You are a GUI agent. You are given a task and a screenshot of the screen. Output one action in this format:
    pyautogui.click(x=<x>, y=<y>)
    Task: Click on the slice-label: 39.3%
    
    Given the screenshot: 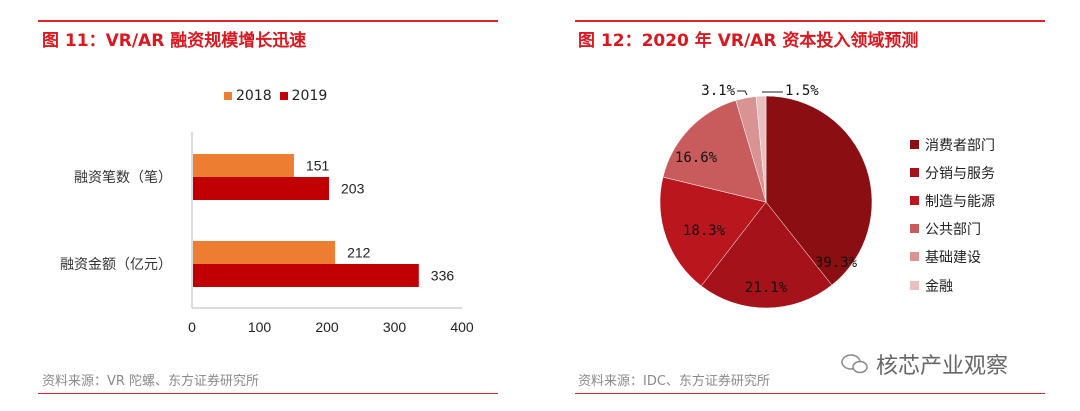 What is the action you would take?
    pyautogui.click(x=836, y=263)
    